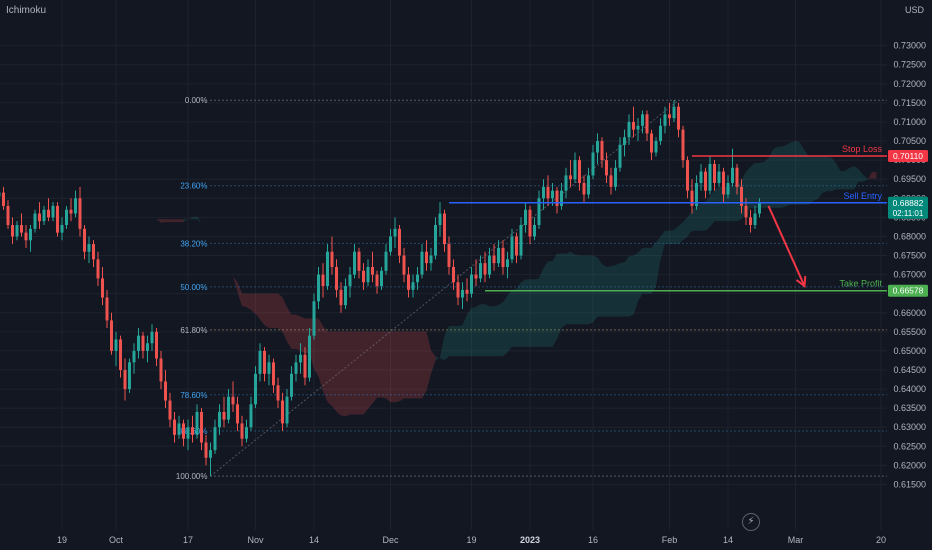 The image size is (932, 550). I want to click on indicator-label: Ichimoku, so click(26, 10).